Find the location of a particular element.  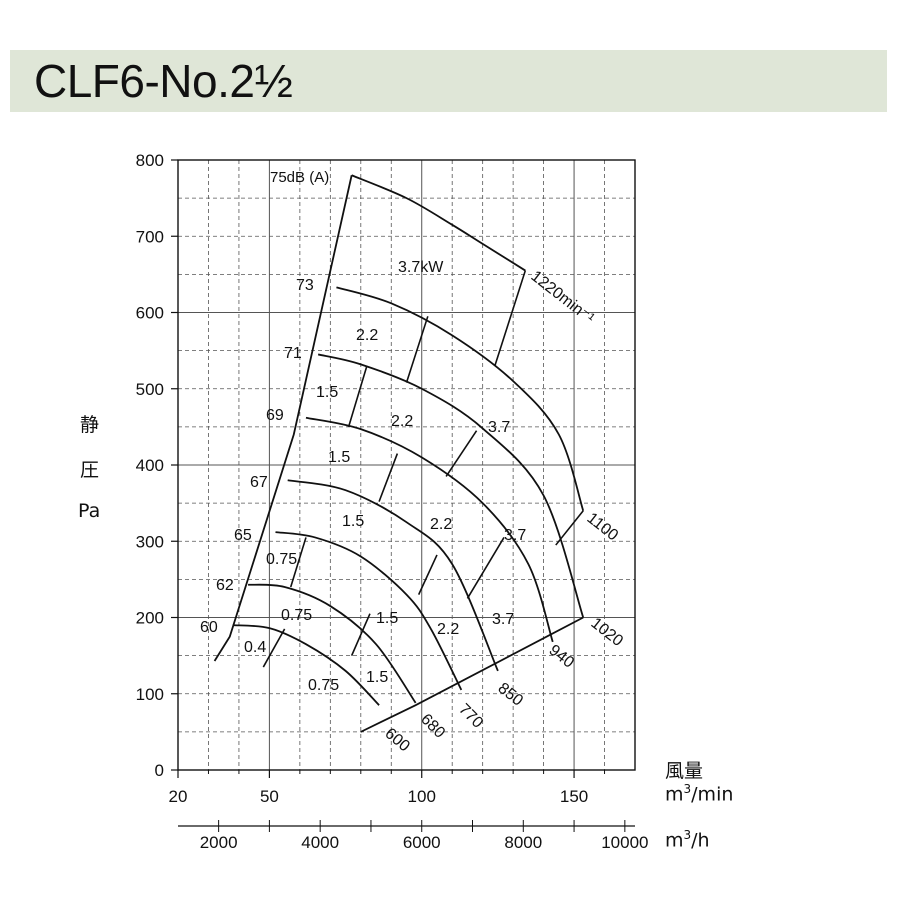

secondary-x-tick-label: 2000 is located at coordinates (219, 842).